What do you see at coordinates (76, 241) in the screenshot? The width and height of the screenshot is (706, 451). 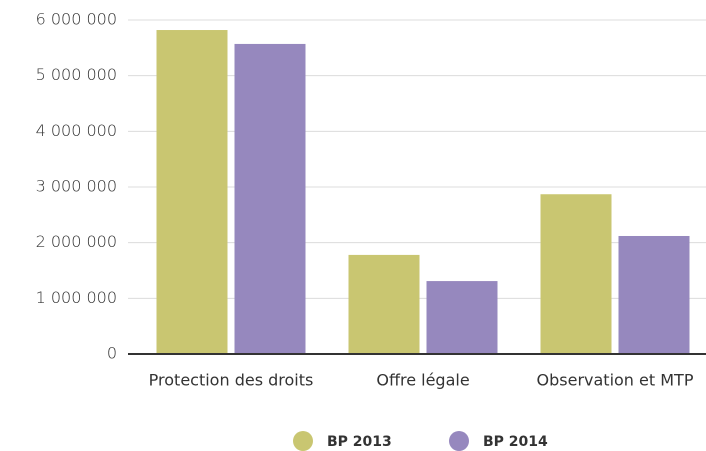 I see `y-tick-label: 2 000 000` at bounding box center [76, 241].